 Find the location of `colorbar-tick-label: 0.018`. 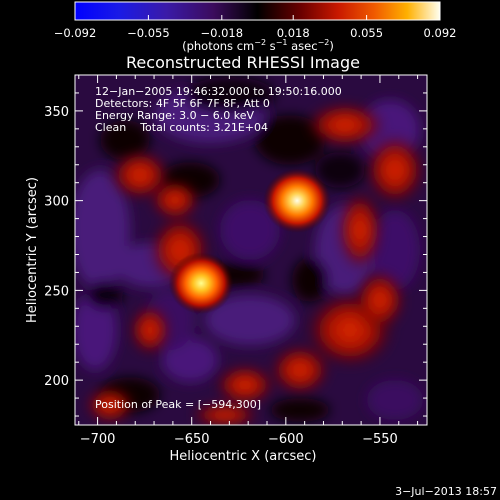

colorbar-tick-label: 0.018 is located at coordinates (293, 33).